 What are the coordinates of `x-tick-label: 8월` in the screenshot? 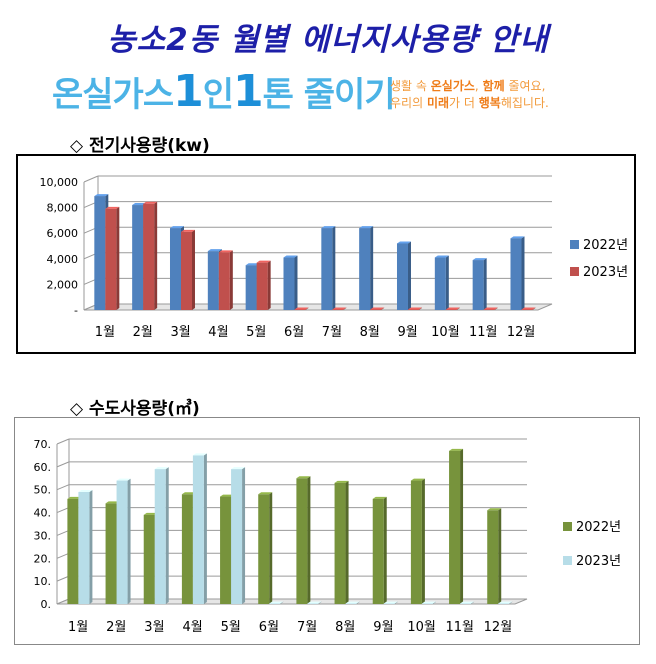 It's located at (345, 627).